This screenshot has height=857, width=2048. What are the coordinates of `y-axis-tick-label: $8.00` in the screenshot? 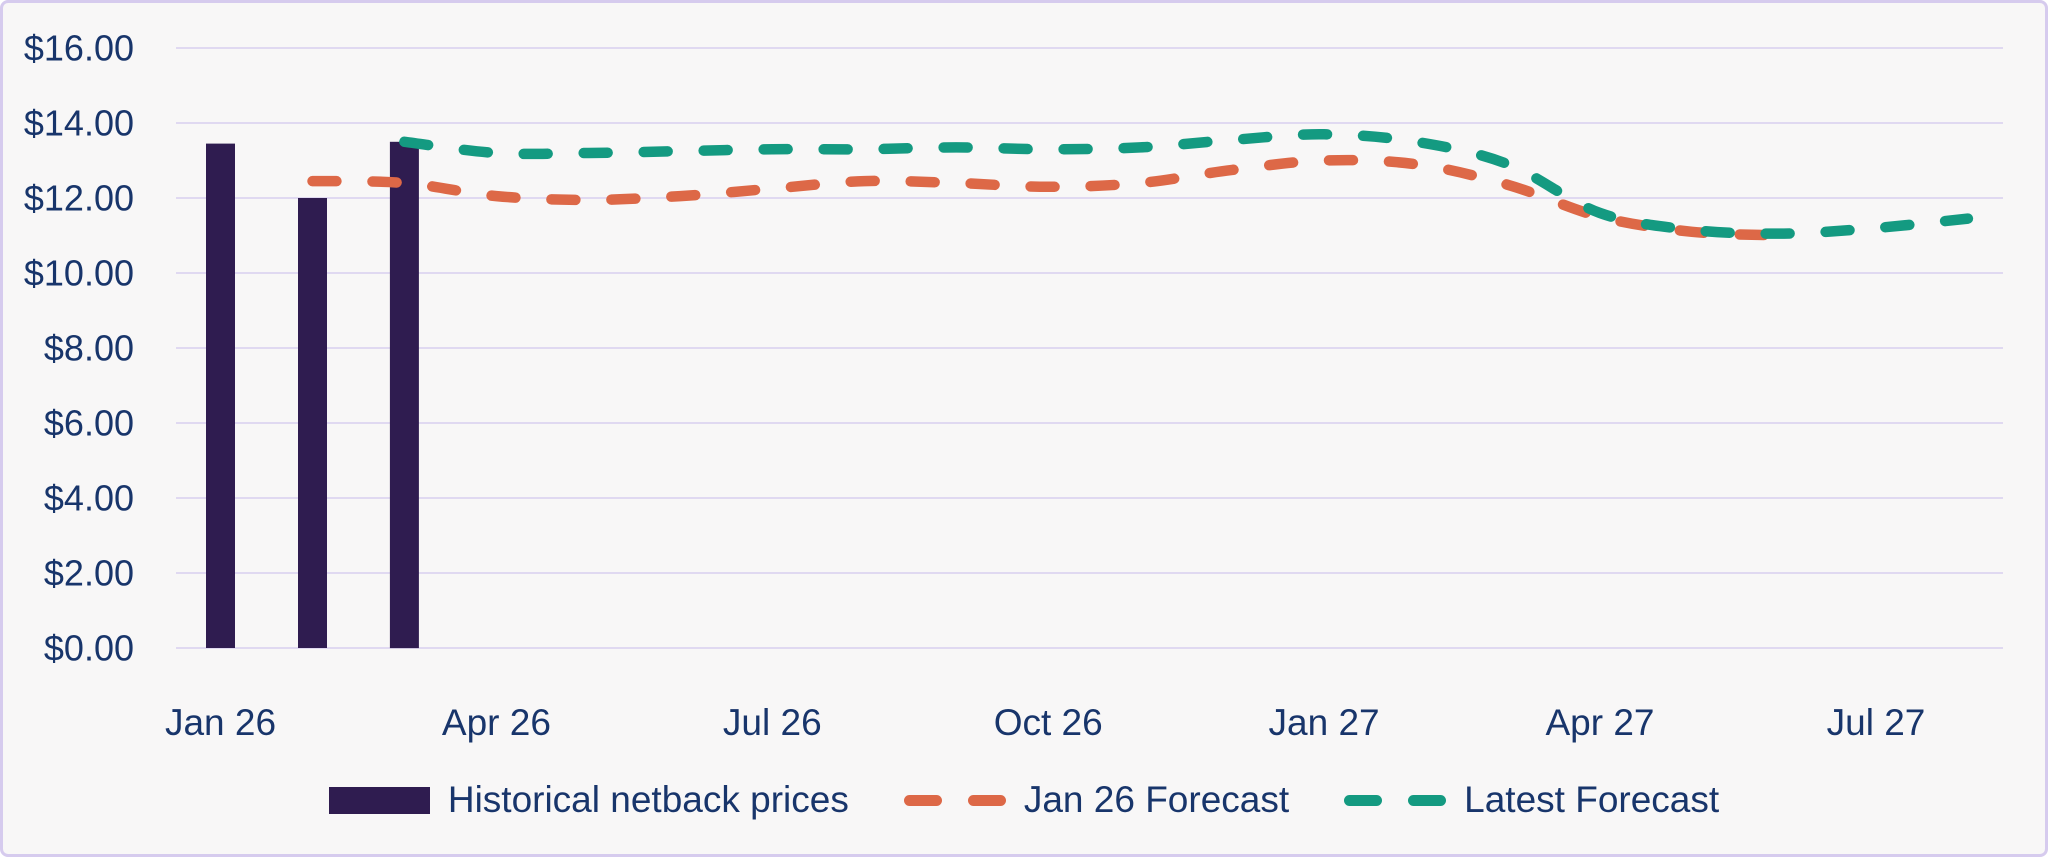 It's located at (89, 348).